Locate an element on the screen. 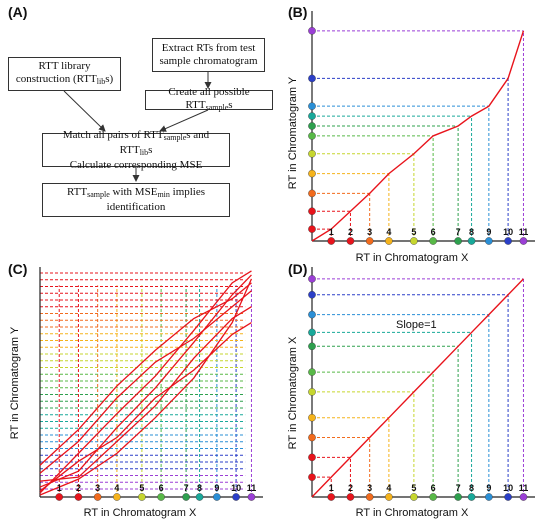  panel-d-tick-6: 6 is located at coordinates (433, 488).